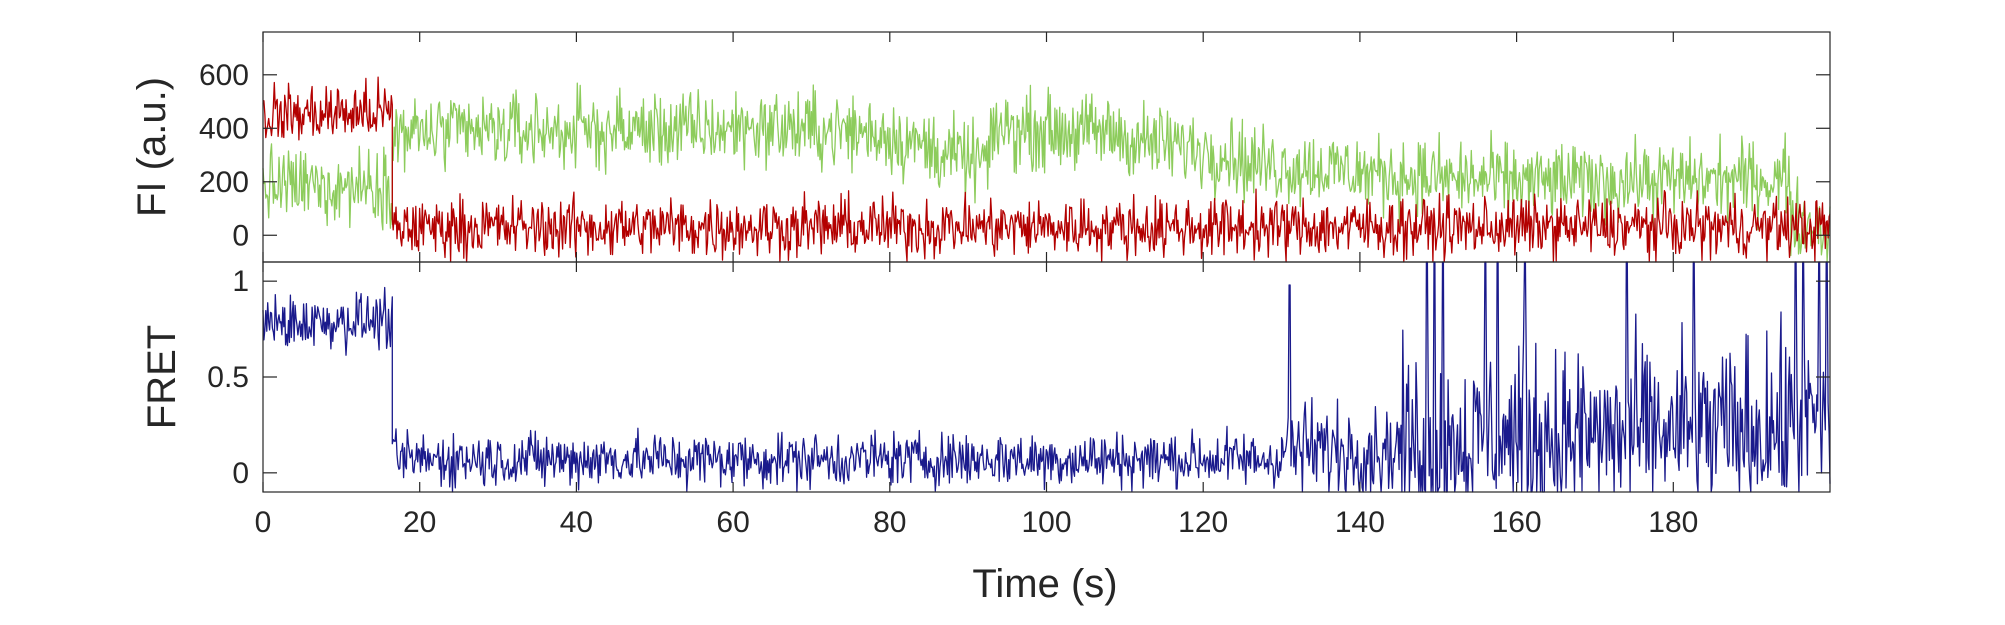 The height and width of the screenshot is (625, 2005). Describe the element at coordinates (224, 75) in the screenshot. I see `fluorescence-y-tick-label: 600` at that location.